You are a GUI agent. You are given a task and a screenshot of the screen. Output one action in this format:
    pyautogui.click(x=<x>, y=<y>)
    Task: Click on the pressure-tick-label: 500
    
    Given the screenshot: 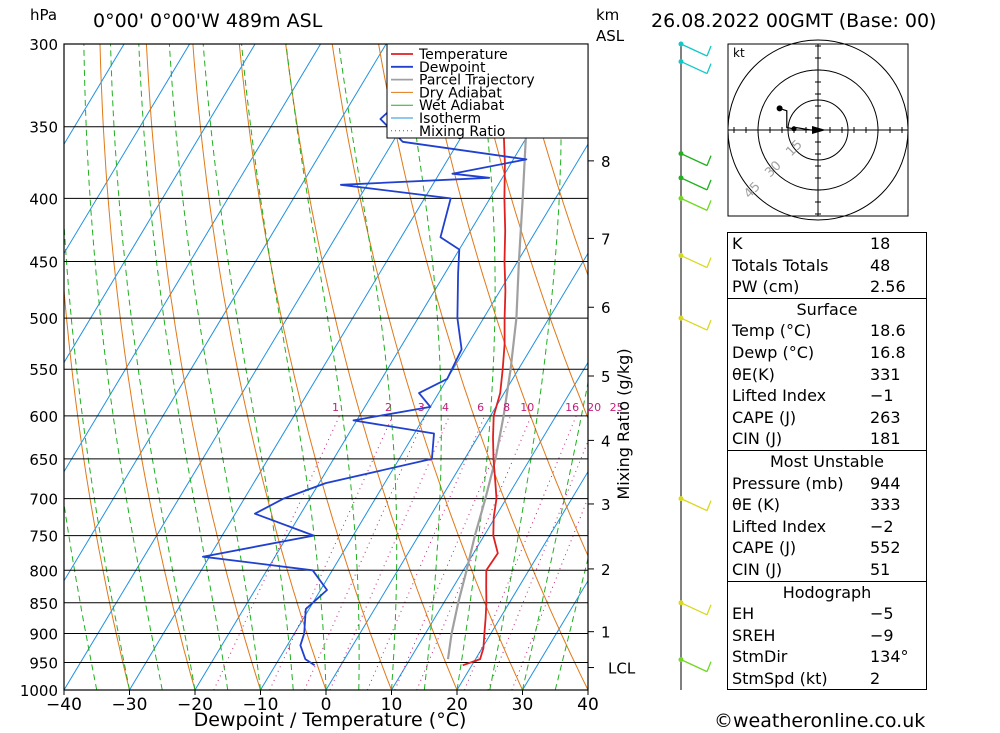 What is the action you would take?
    pyautogui.click(x=43, y=319)
    